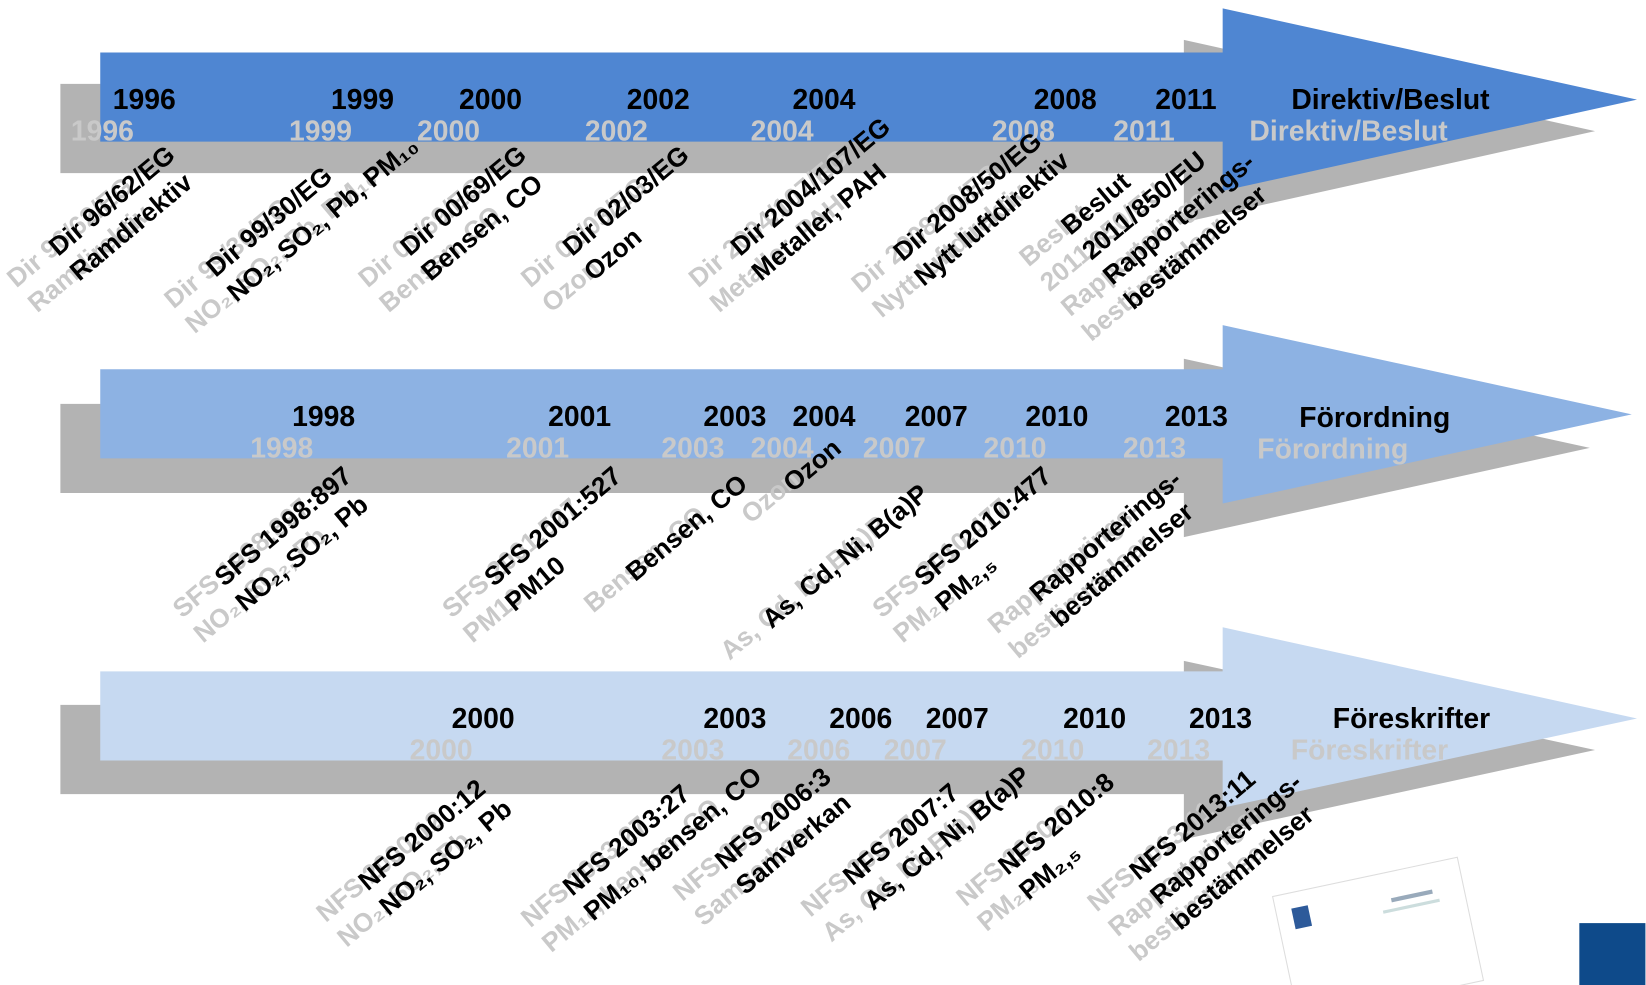 The height and width of the screenshot is (985, 1646). What do you see at coordinates (1374, 418) in the screenshot?
I see `row-title: Förordning` at bounding box center [1374, 418].